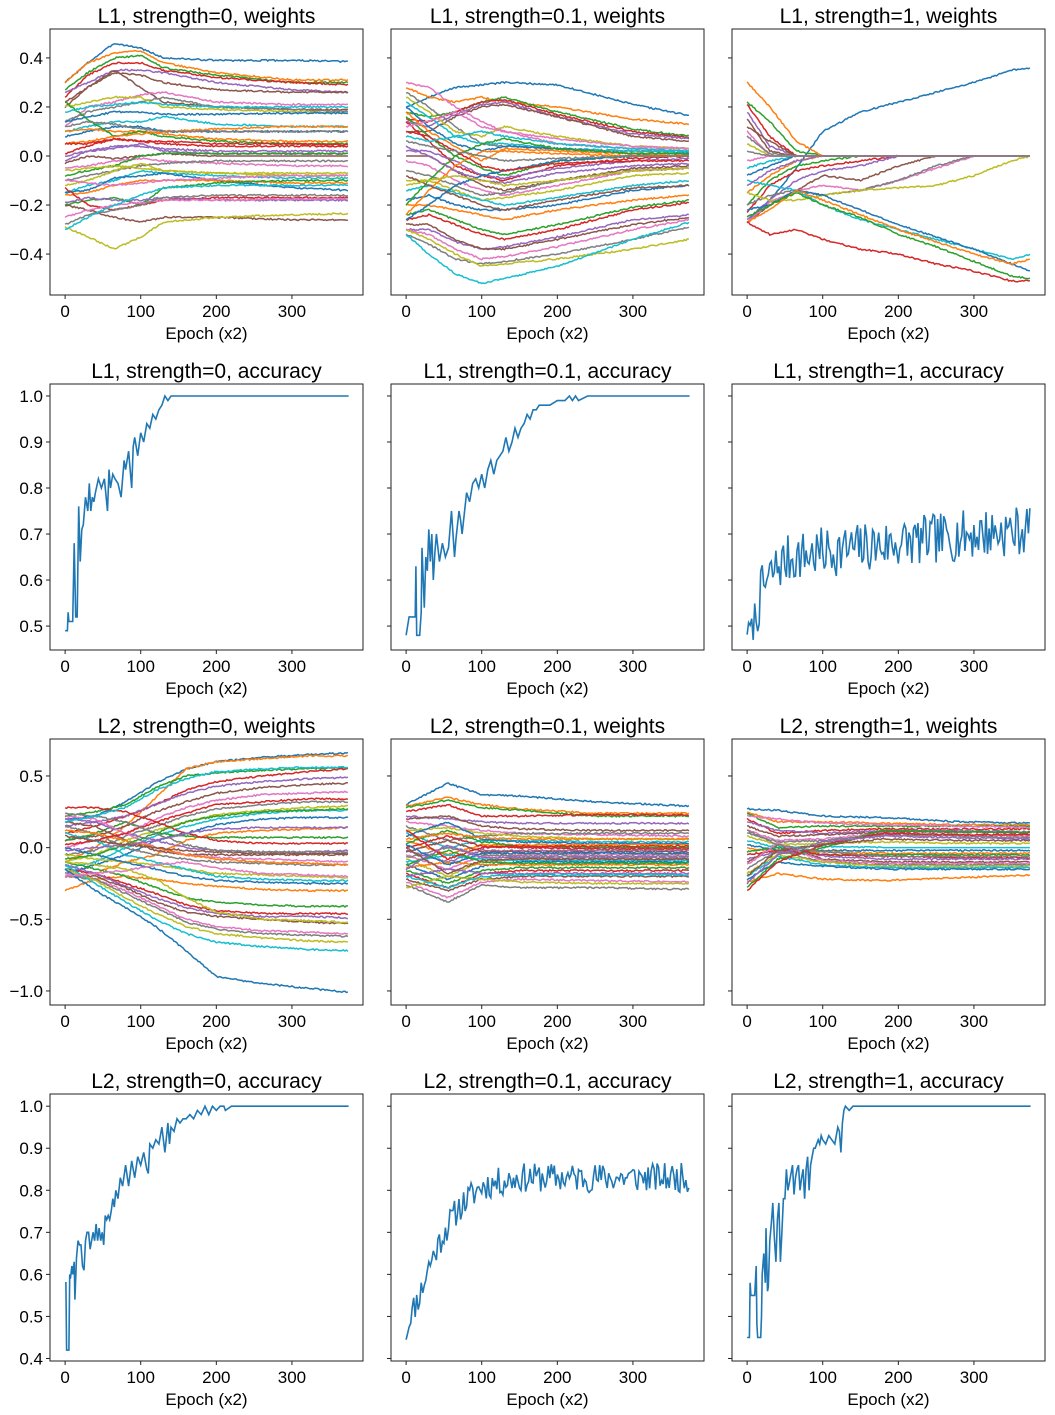 This screenshot has height=1415, width=1055. What do you see at coordinates (31, 396) in the screenshot?
I see `y-tick-label: 1.0` at bounding box center [31, 396].